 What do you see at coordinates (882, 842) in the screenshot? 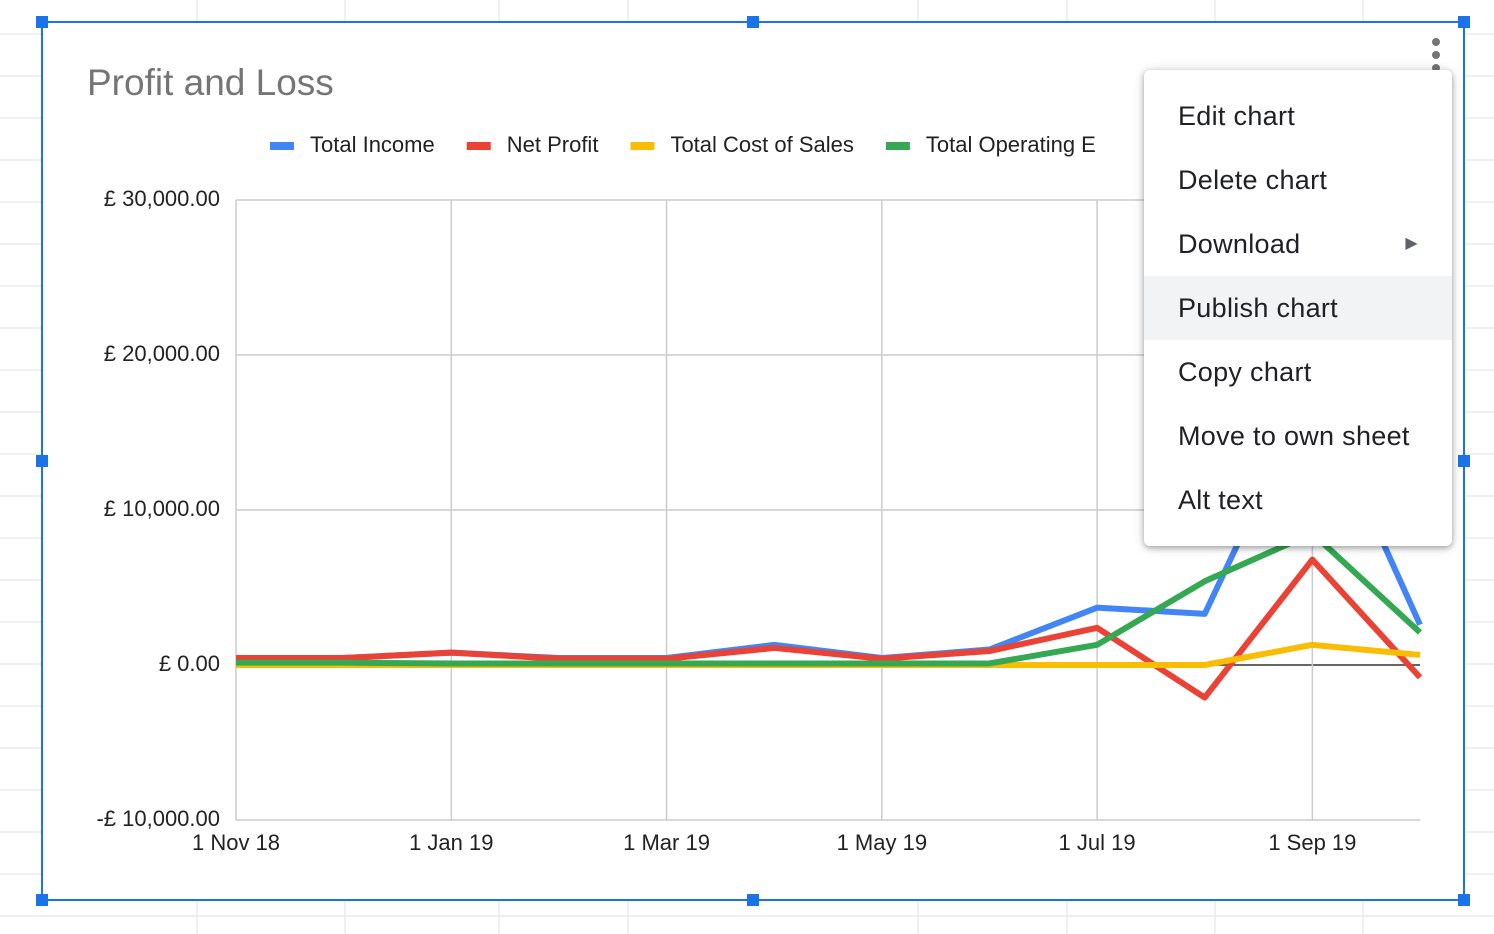
I see `x-tick-label: 1 May 19` at bounding box center [882, 842].